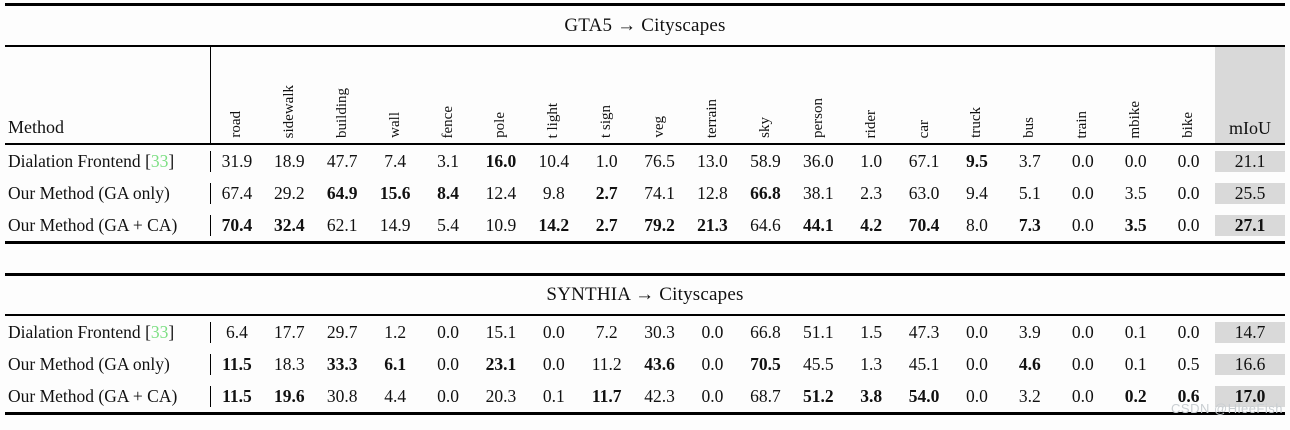 The height and width of the screenshot is (430, 1290). Describe the element at coordinates (606, 160) in the screenshot. I see `cell-t-sign: 1.0` at that location.